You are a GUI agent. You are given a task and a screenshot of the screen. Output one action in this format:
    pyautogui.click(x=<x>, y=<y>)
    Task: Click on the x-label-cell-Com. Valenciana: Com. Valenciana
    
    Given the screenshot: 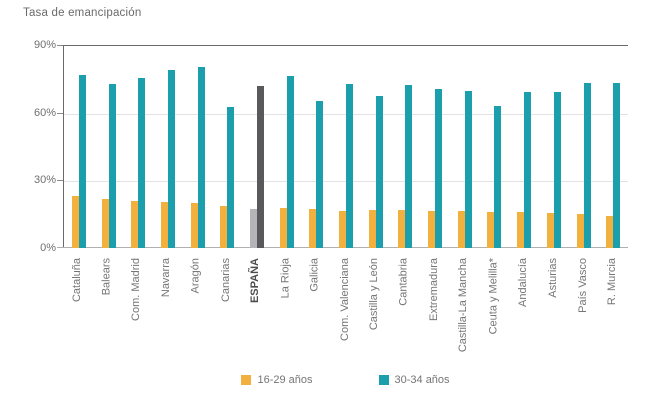 What is the action you would take?
    pyautogui.click(x=346, y=311)
    